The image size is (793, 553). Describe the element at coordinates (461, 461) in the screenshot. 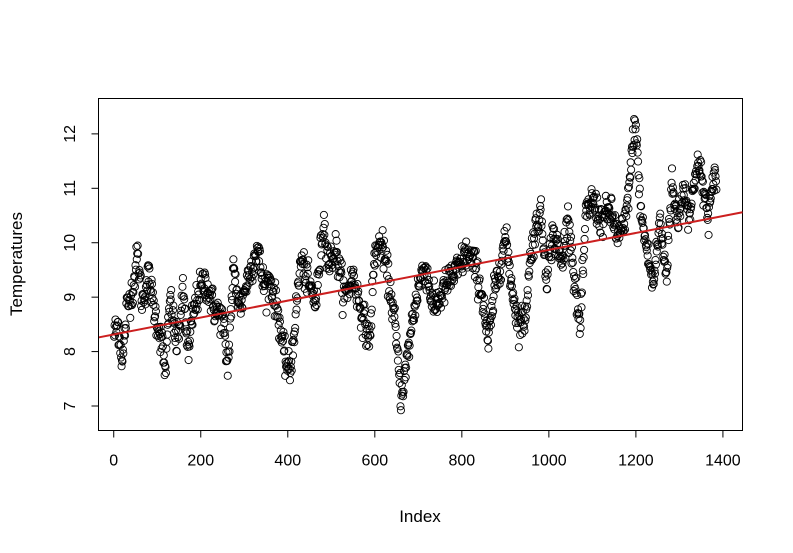

I see `x-tick-label: 800` at that location.